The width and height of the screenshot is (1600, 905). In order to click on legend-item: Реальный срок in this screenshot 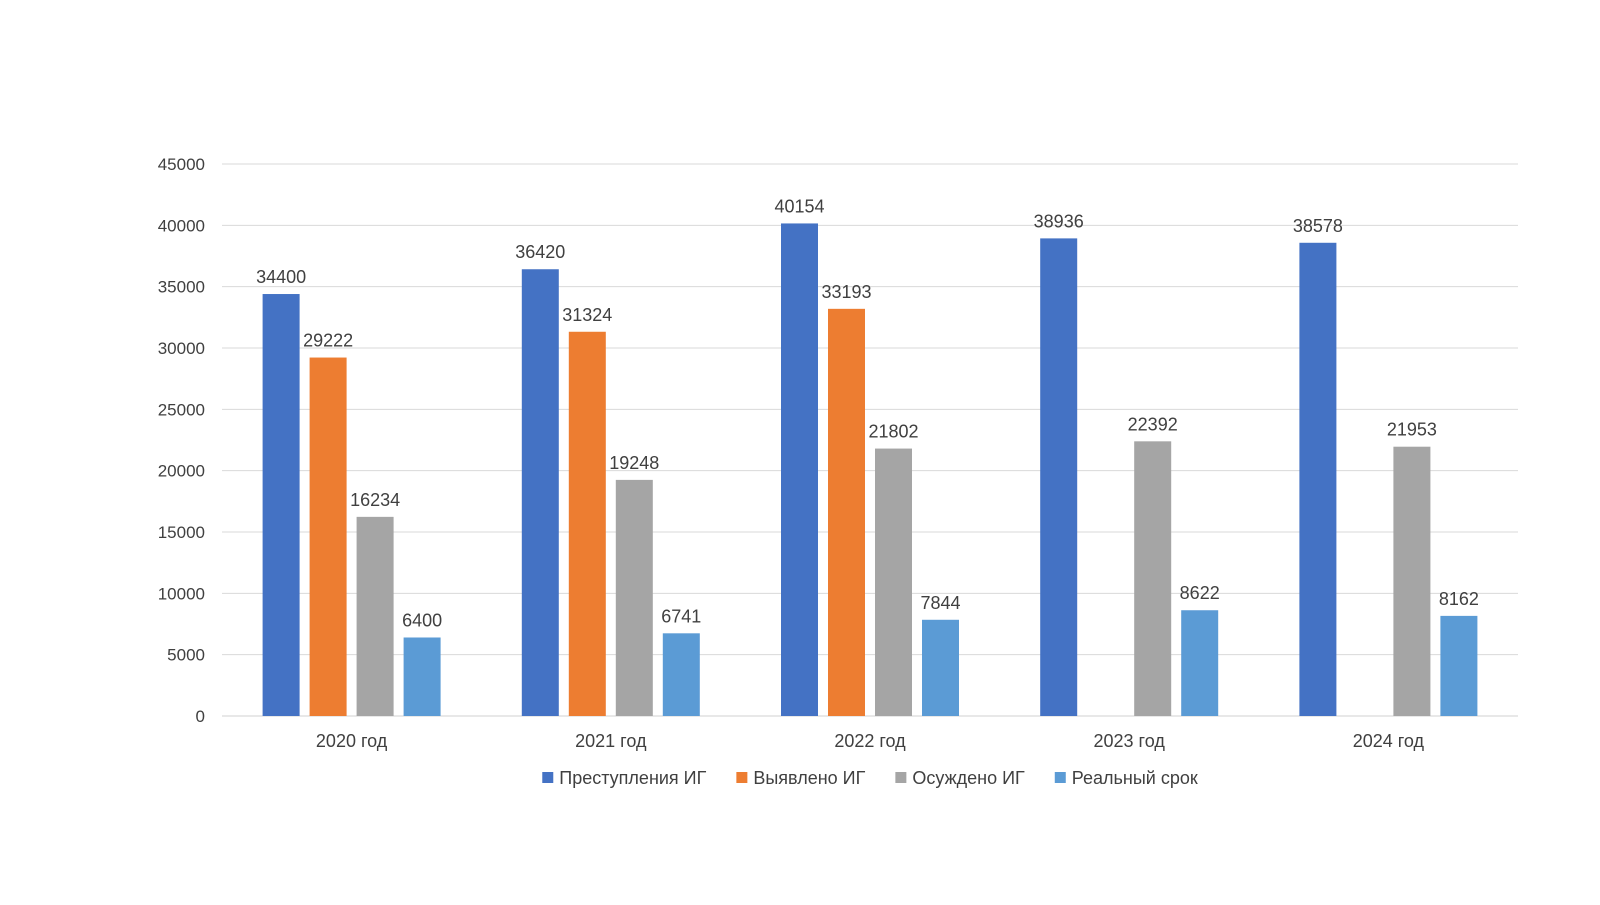, I will do `click(1126, 778)`.